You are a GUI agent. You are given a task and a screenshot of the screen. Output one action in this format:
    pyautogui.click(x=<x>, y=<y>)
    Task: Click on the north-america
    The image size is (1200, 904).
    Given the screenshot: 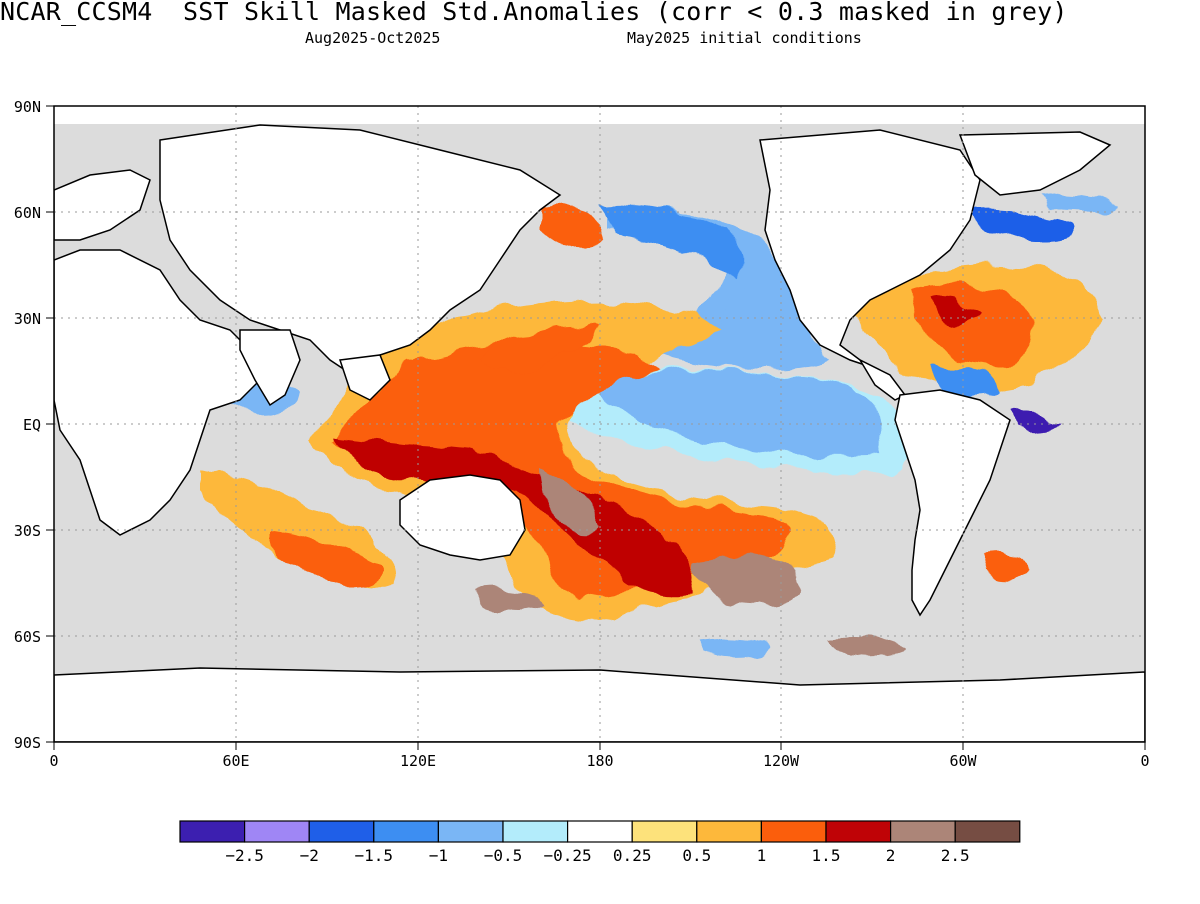 What is the action you would take?
    pyautogui.click(x=870, y=250)
    